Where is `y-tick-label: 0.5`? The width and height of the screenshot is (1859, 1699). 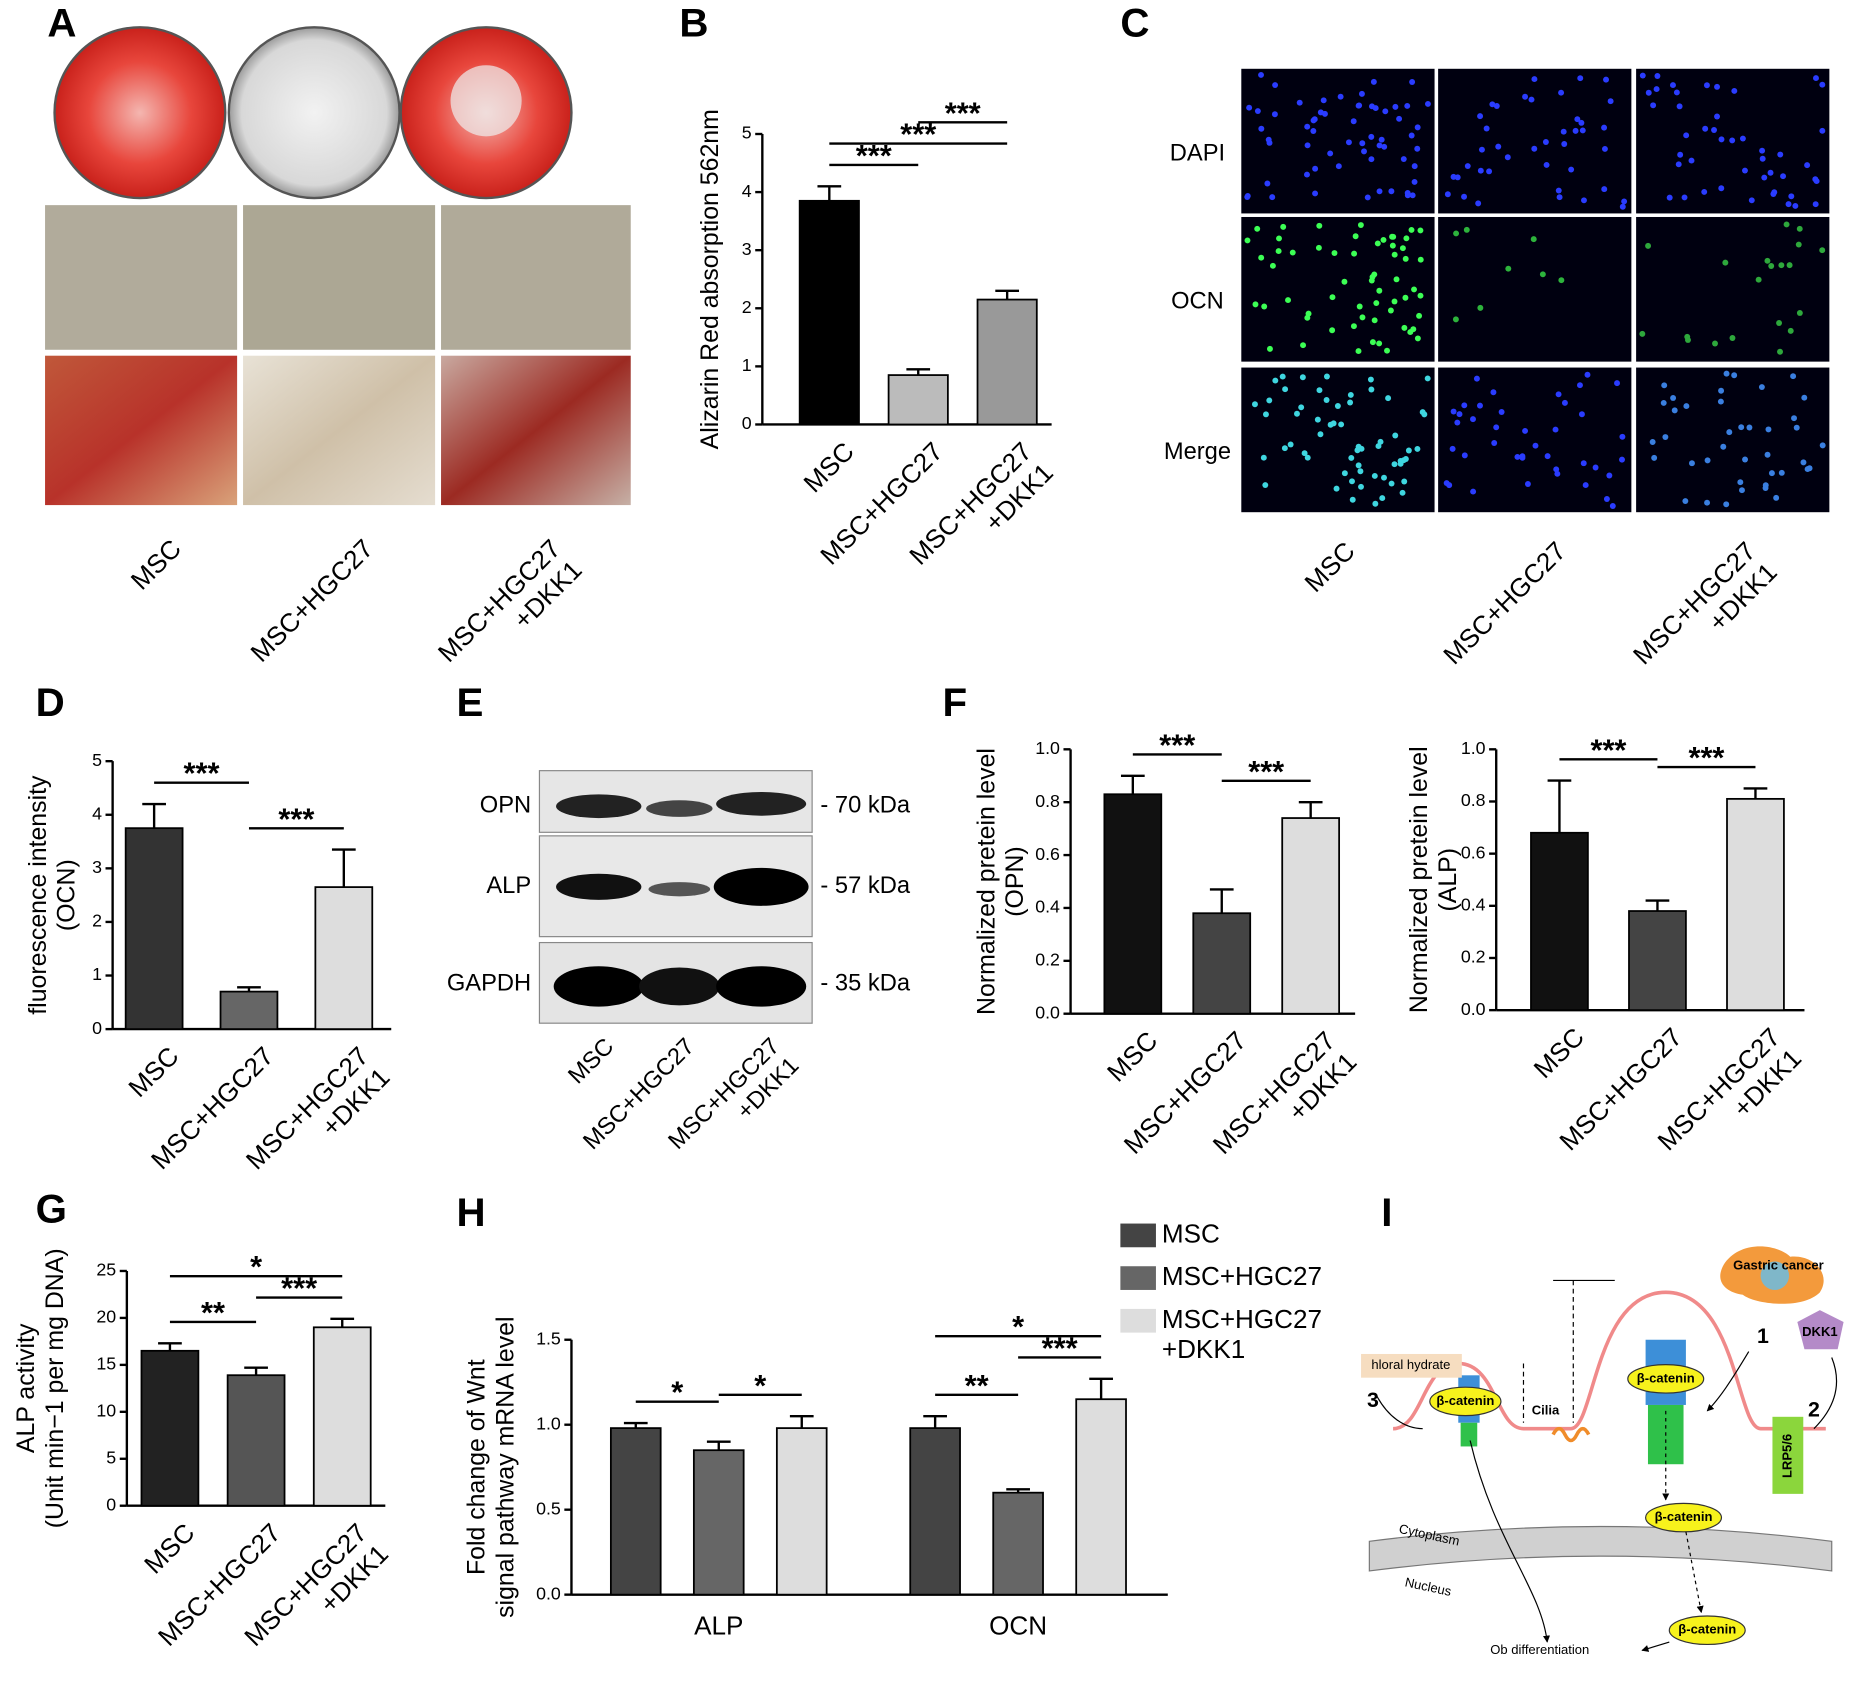
y-tick-label: 0.5 is located at coordinates (548, 1508).